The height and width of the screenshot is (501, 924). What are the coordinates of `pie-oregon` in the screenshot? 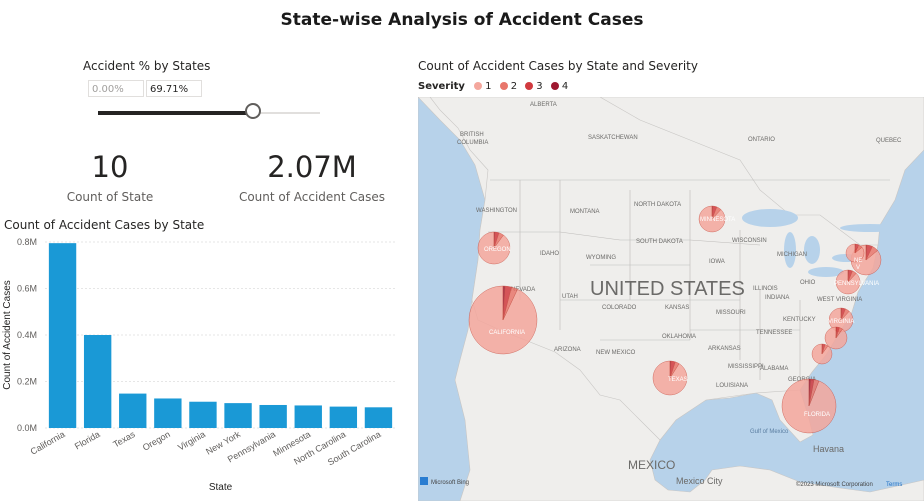 It's located at (494, 248).